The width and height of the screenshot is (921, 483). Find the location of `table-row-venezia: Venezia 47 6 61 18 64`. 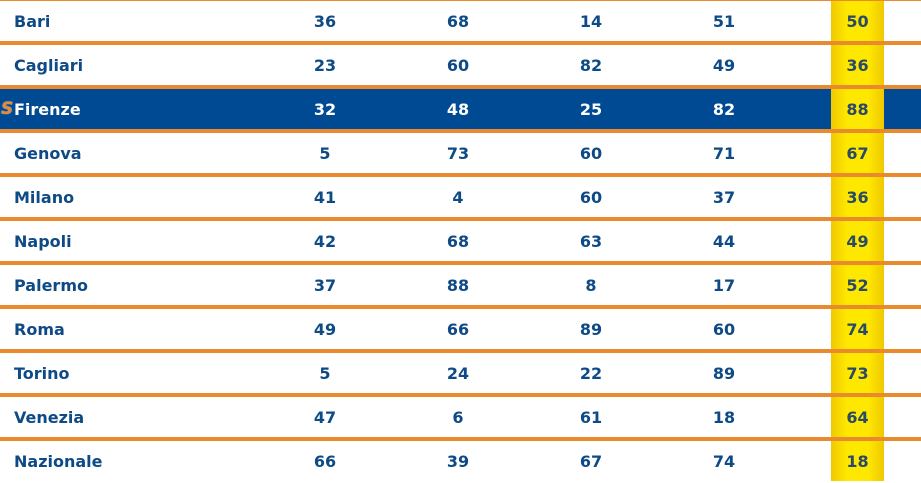

table-row-venezia: Venezia 47 6 61 18 64 is located at coordinates (460, 415).